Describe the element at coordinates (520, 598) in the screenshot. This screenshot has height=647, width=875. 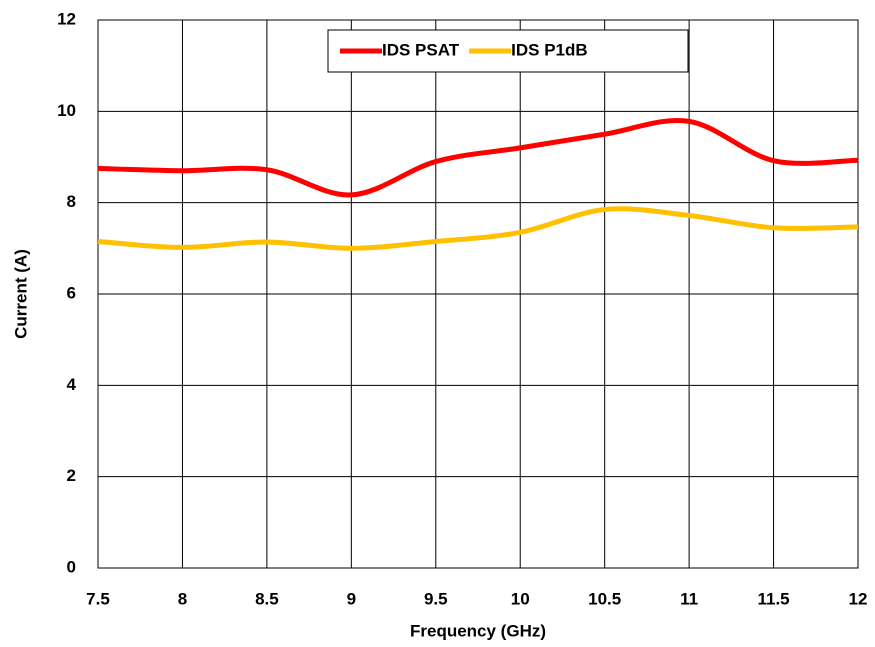
I see `x-tick-label: 10` at that location.